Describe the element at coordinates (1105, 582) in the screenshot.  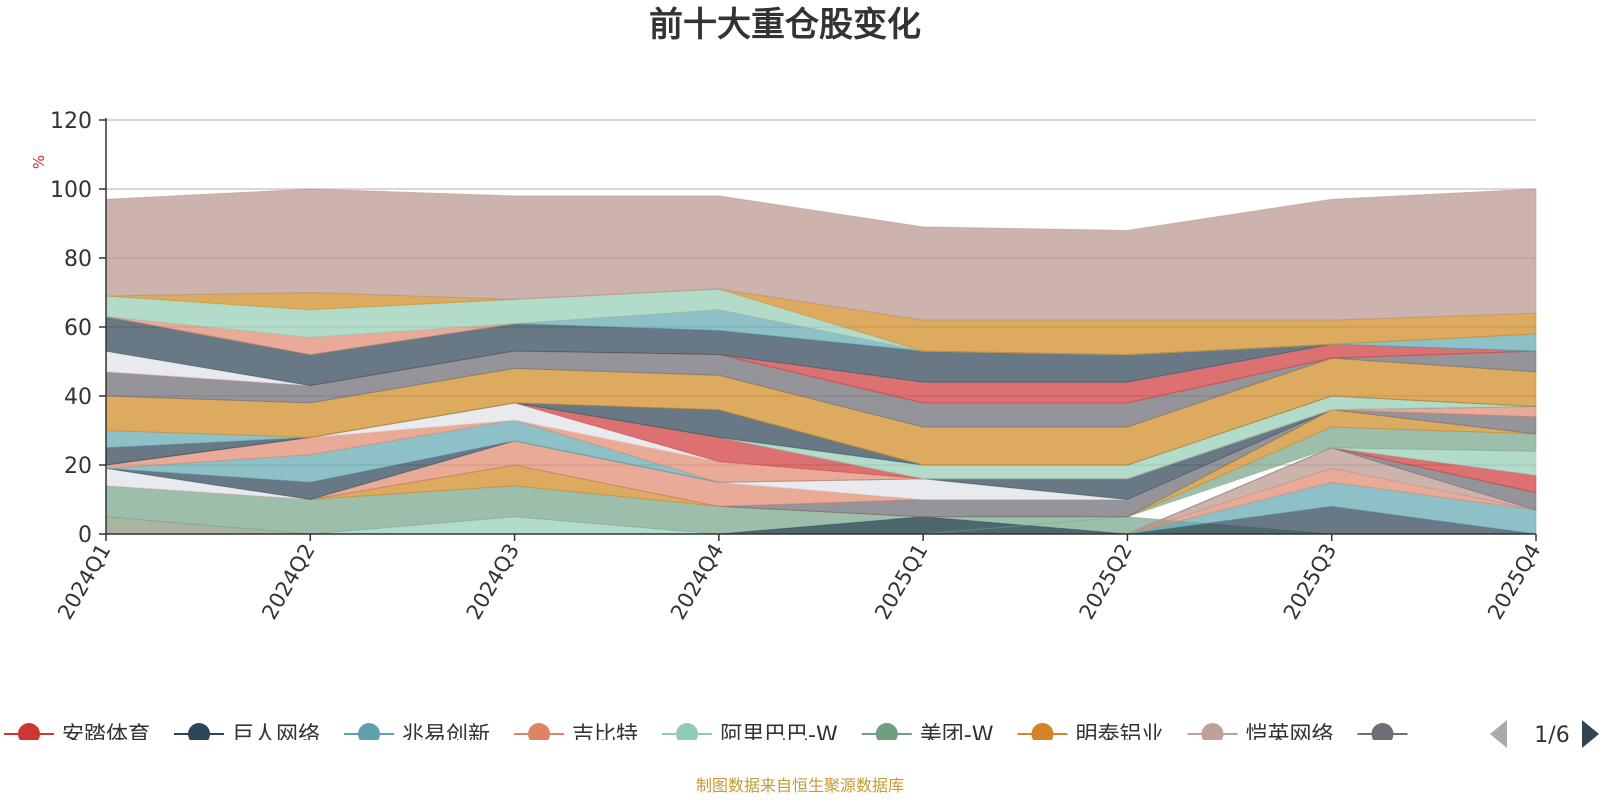
I see `x-tick-label-2025Q2: 2025Q2` at that location.